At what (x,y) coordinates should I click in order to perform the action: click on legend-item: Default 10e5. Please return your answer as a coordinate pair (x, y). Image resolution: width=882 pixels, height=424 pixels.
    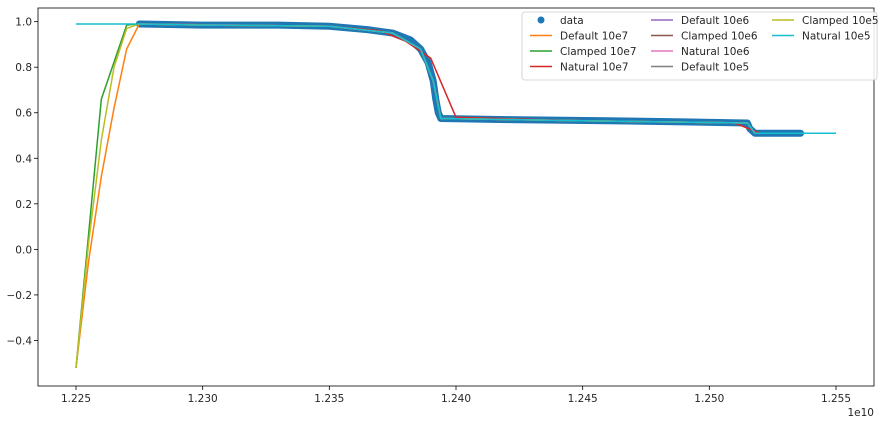
    Looking at the image, I should click on (700, 68).